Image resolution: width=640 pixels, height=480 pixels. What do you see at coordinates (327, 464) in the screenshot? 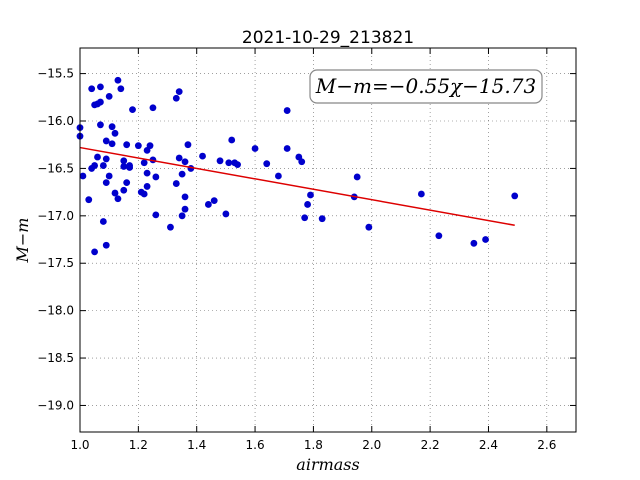
I see `x-axis-label: airmass` at bounding box center [327, 464].